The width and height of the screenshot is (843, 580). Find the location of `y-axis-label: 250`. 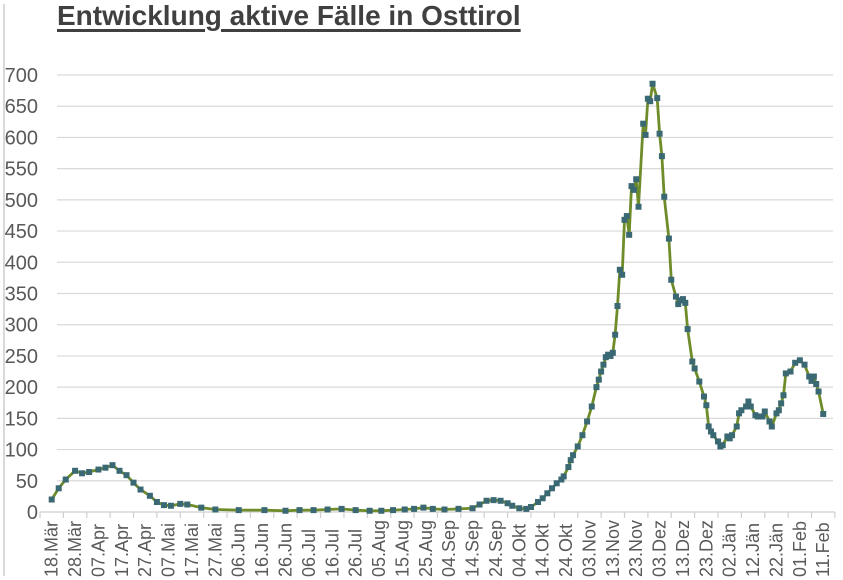

y-axis-label: 250 is located at coordinates (21, 357).